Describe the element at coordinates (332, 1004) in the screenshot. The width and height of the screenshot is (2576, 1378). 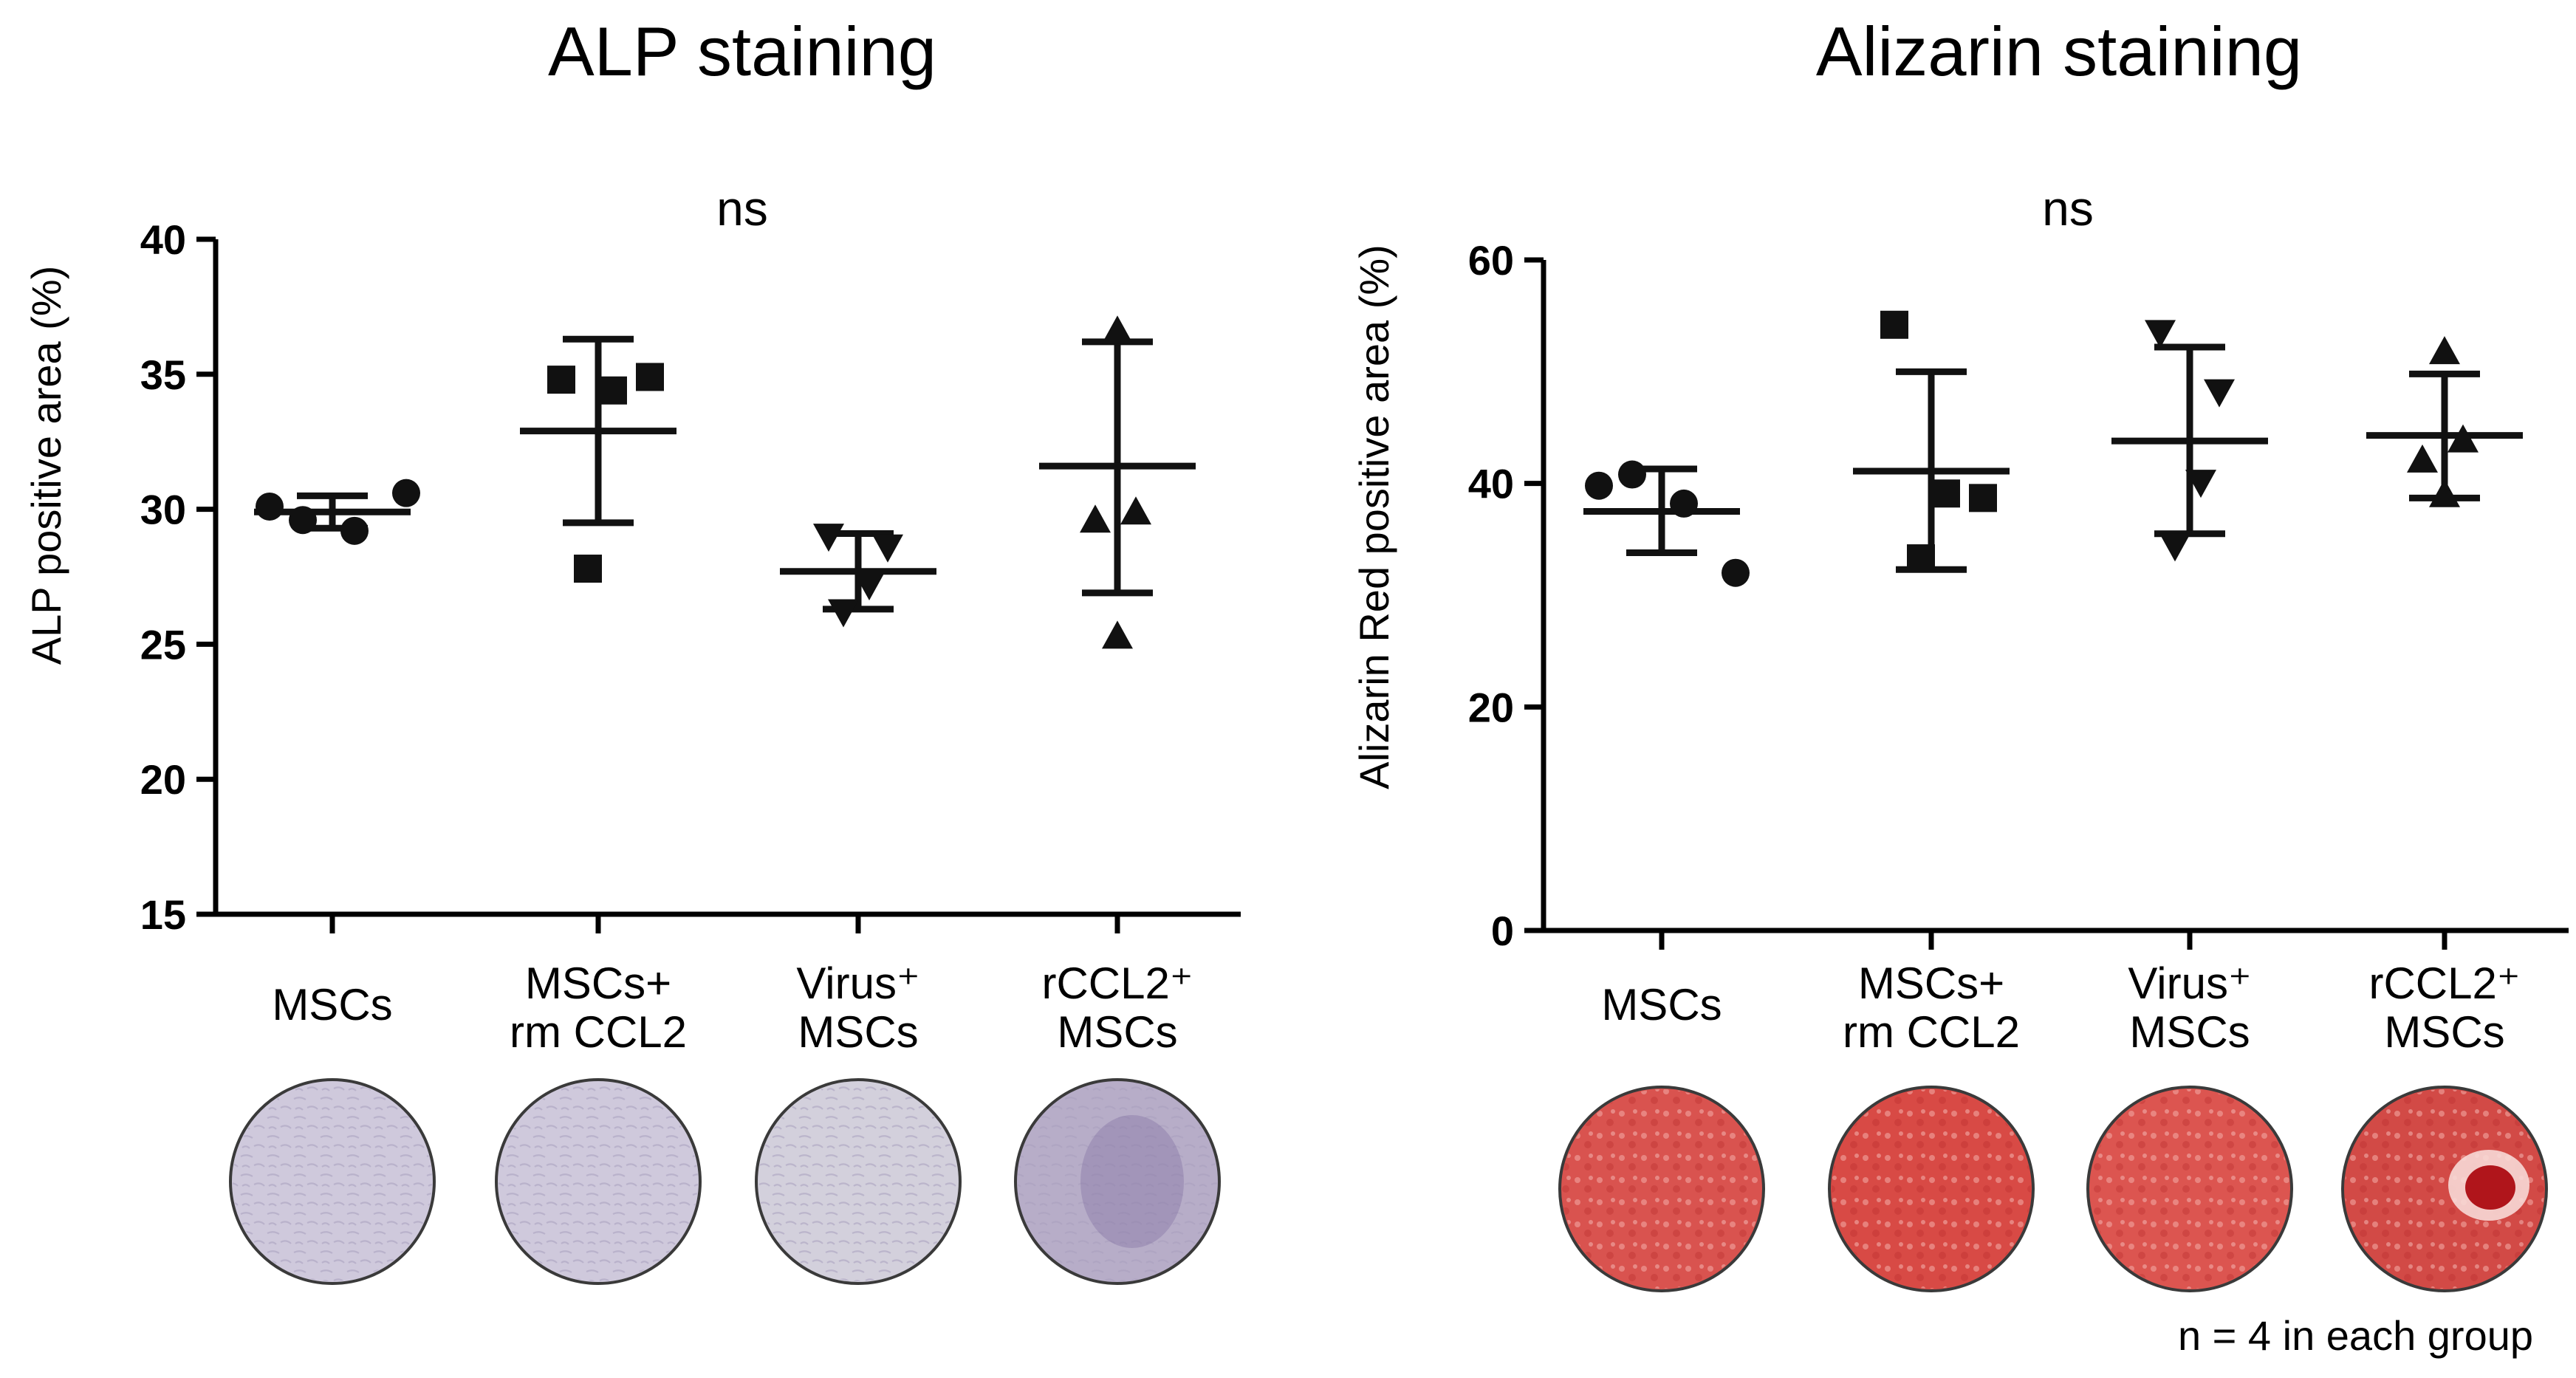
I see `alp-category-1-label: MSCs` at that location.